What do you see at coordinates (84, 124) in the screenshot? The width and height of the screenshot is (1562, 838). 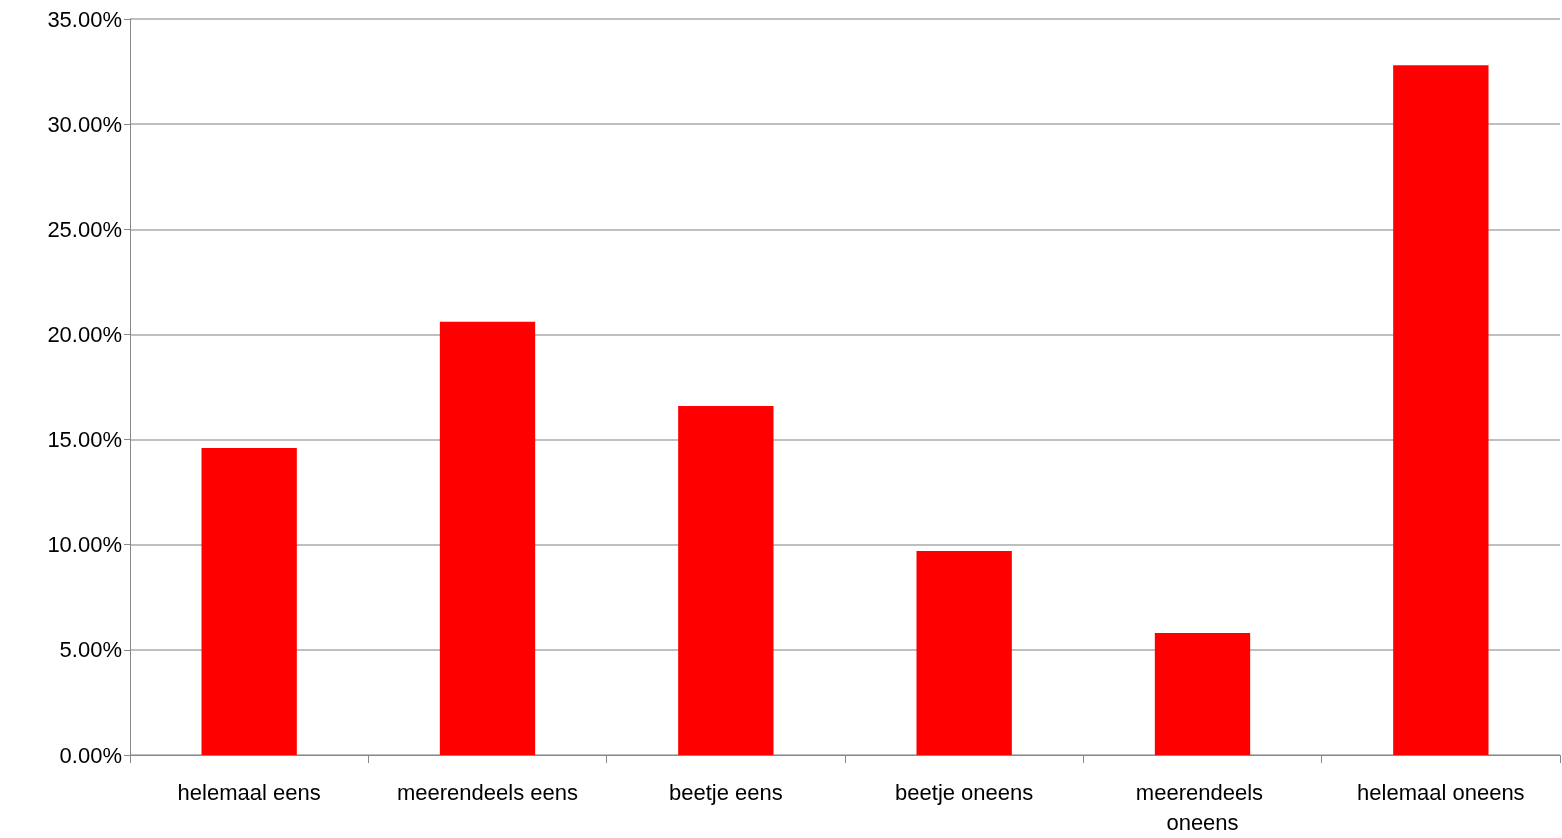 I see `y-tick-label: 30.00%` at bounding box center [84, 124].